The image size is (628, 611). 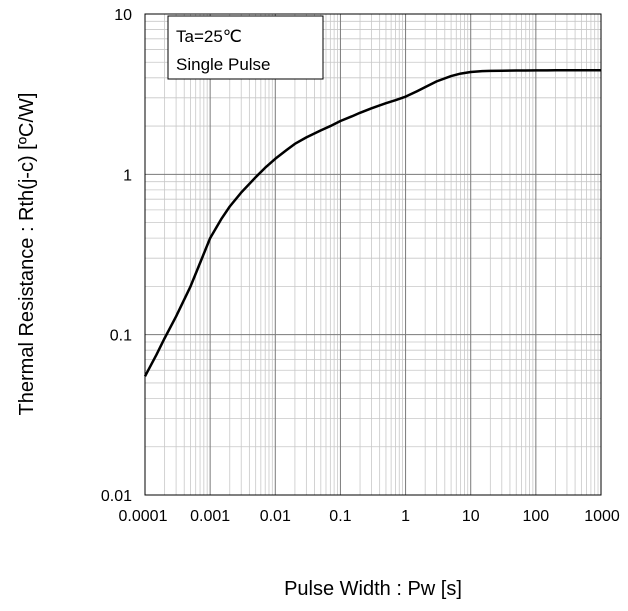 I want to click on legend-line-2: Single Pulse, so click(x=223, y=64).